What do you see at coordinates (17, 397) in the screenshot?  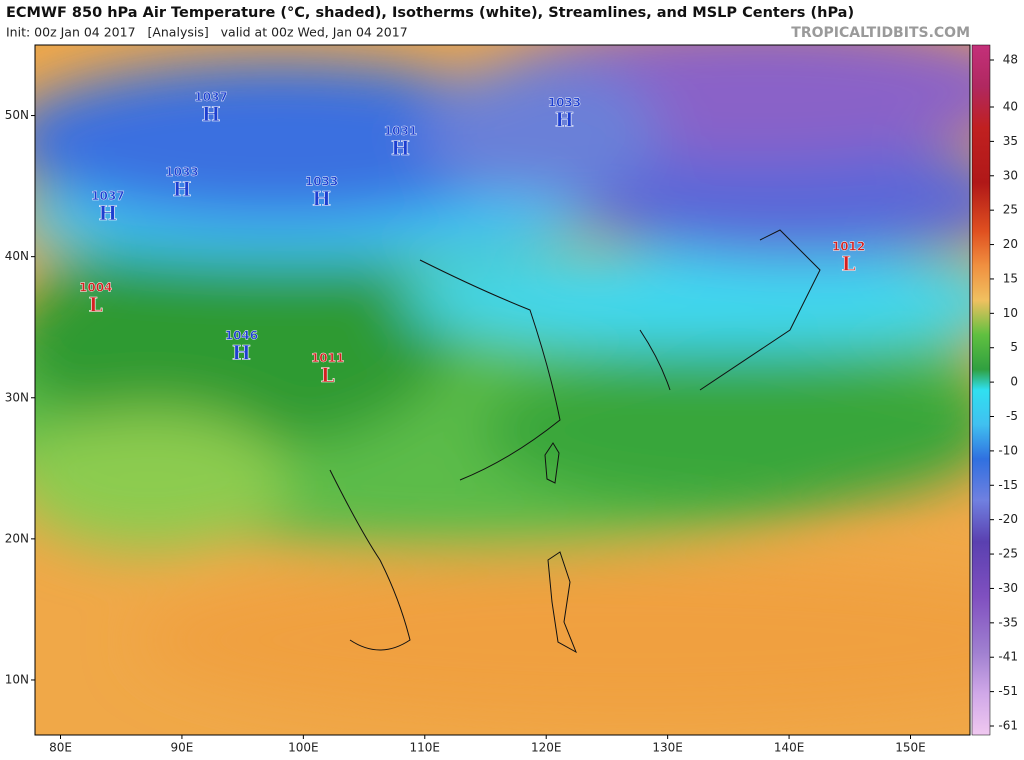 I see `y-tick-label: 30N` at bounding box center [17, 397].